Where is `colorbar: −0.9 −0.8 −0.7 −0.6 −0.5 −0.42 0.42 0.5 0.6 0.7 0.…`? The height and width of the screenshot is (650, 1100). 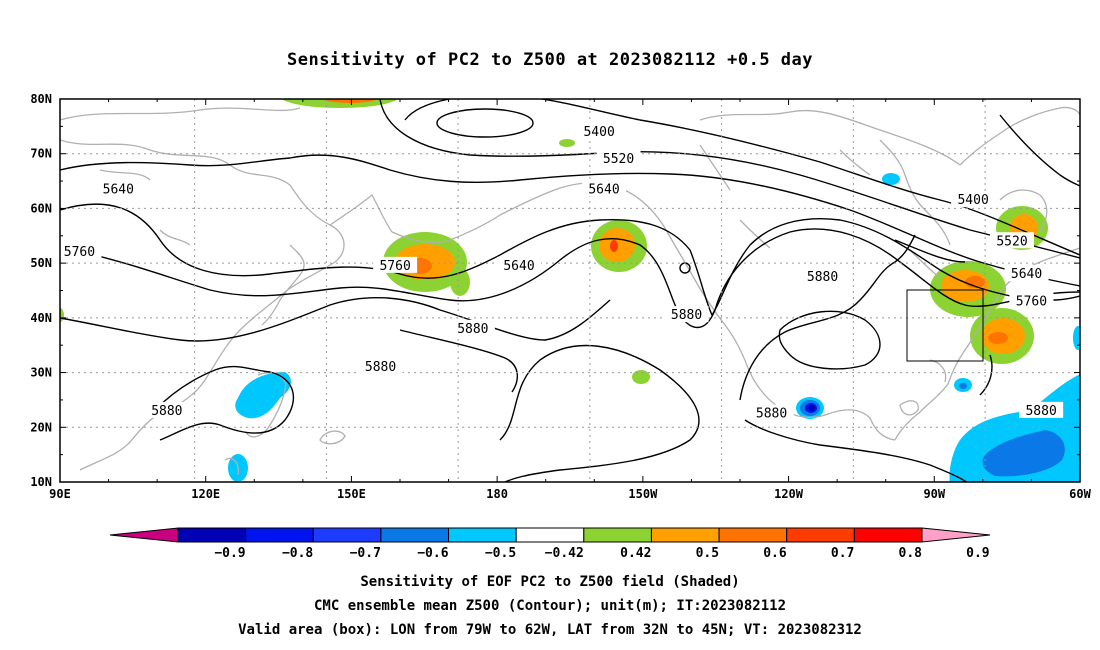 colorbar: −0.9 −0.8 −0.7 −0.6 −0.5 −0.42 0.42 0.5 0.6 0.7 0.… is located at coordinates (550, 544).